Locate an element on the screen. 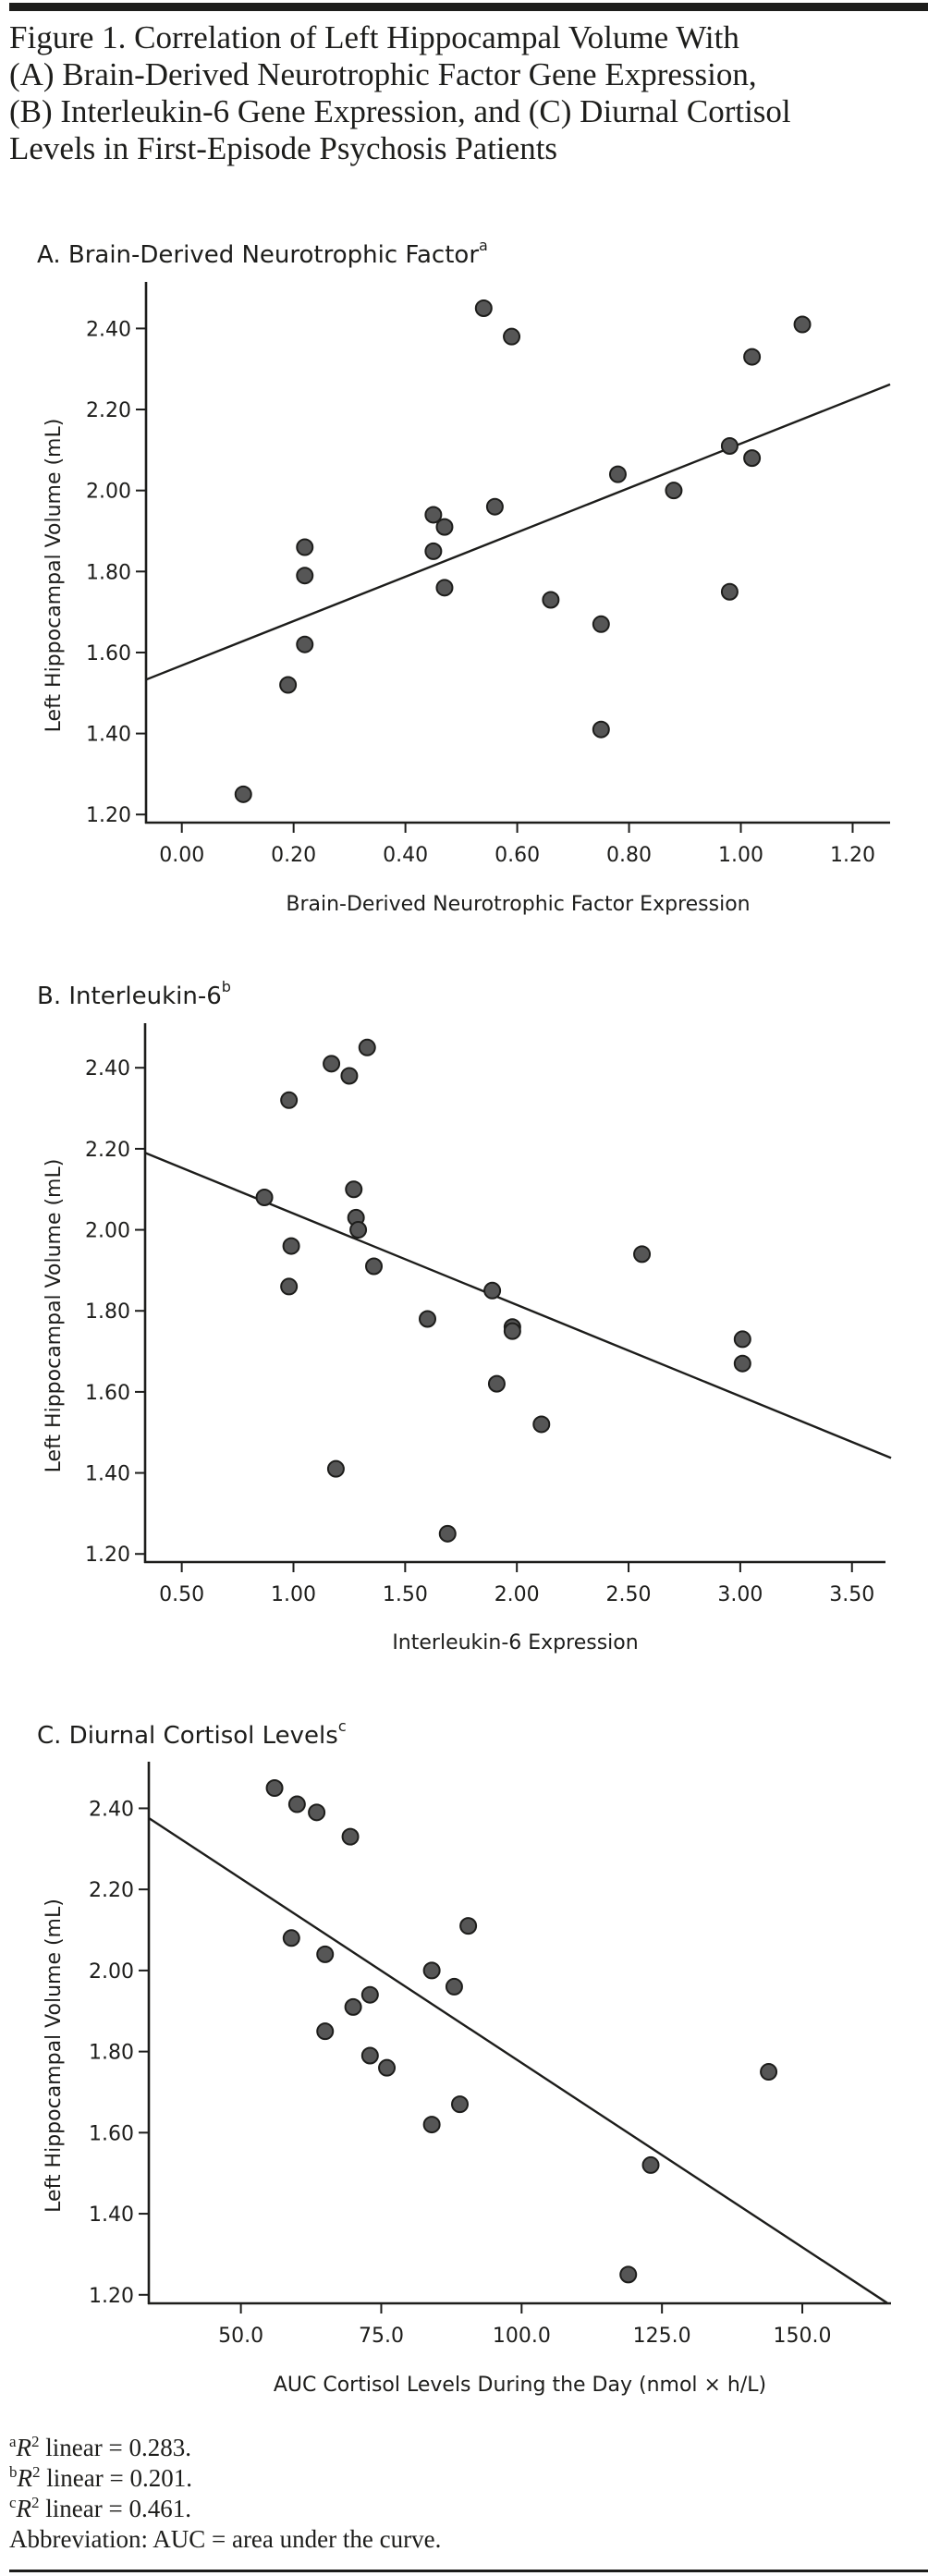 This screenshot has width=928, height=2576. footnote-b-sup: 2 is located at coordinates (36, 2472).